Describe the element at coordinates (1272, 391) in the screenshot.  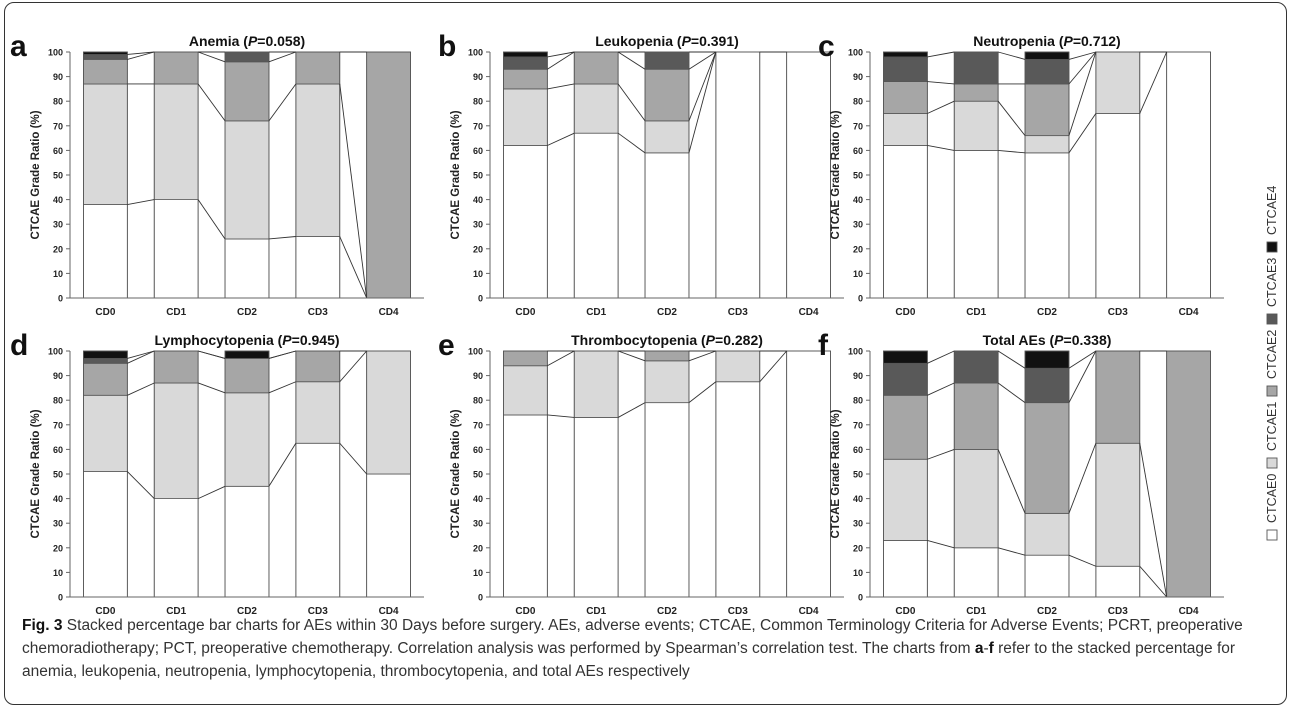
I see `legend-swatch-ctcae2` at that location.